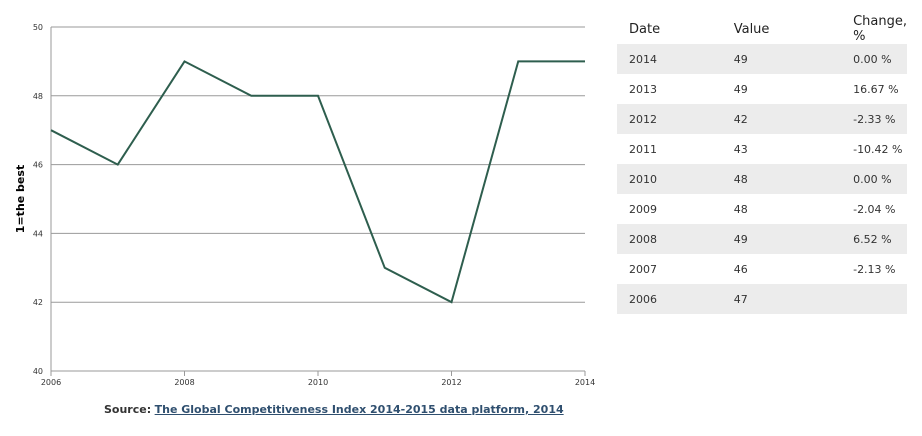  What do you see at coordinates (781, 149) in the screenshot?
I see `cell-value: 43` at bounding box center [781, 149].